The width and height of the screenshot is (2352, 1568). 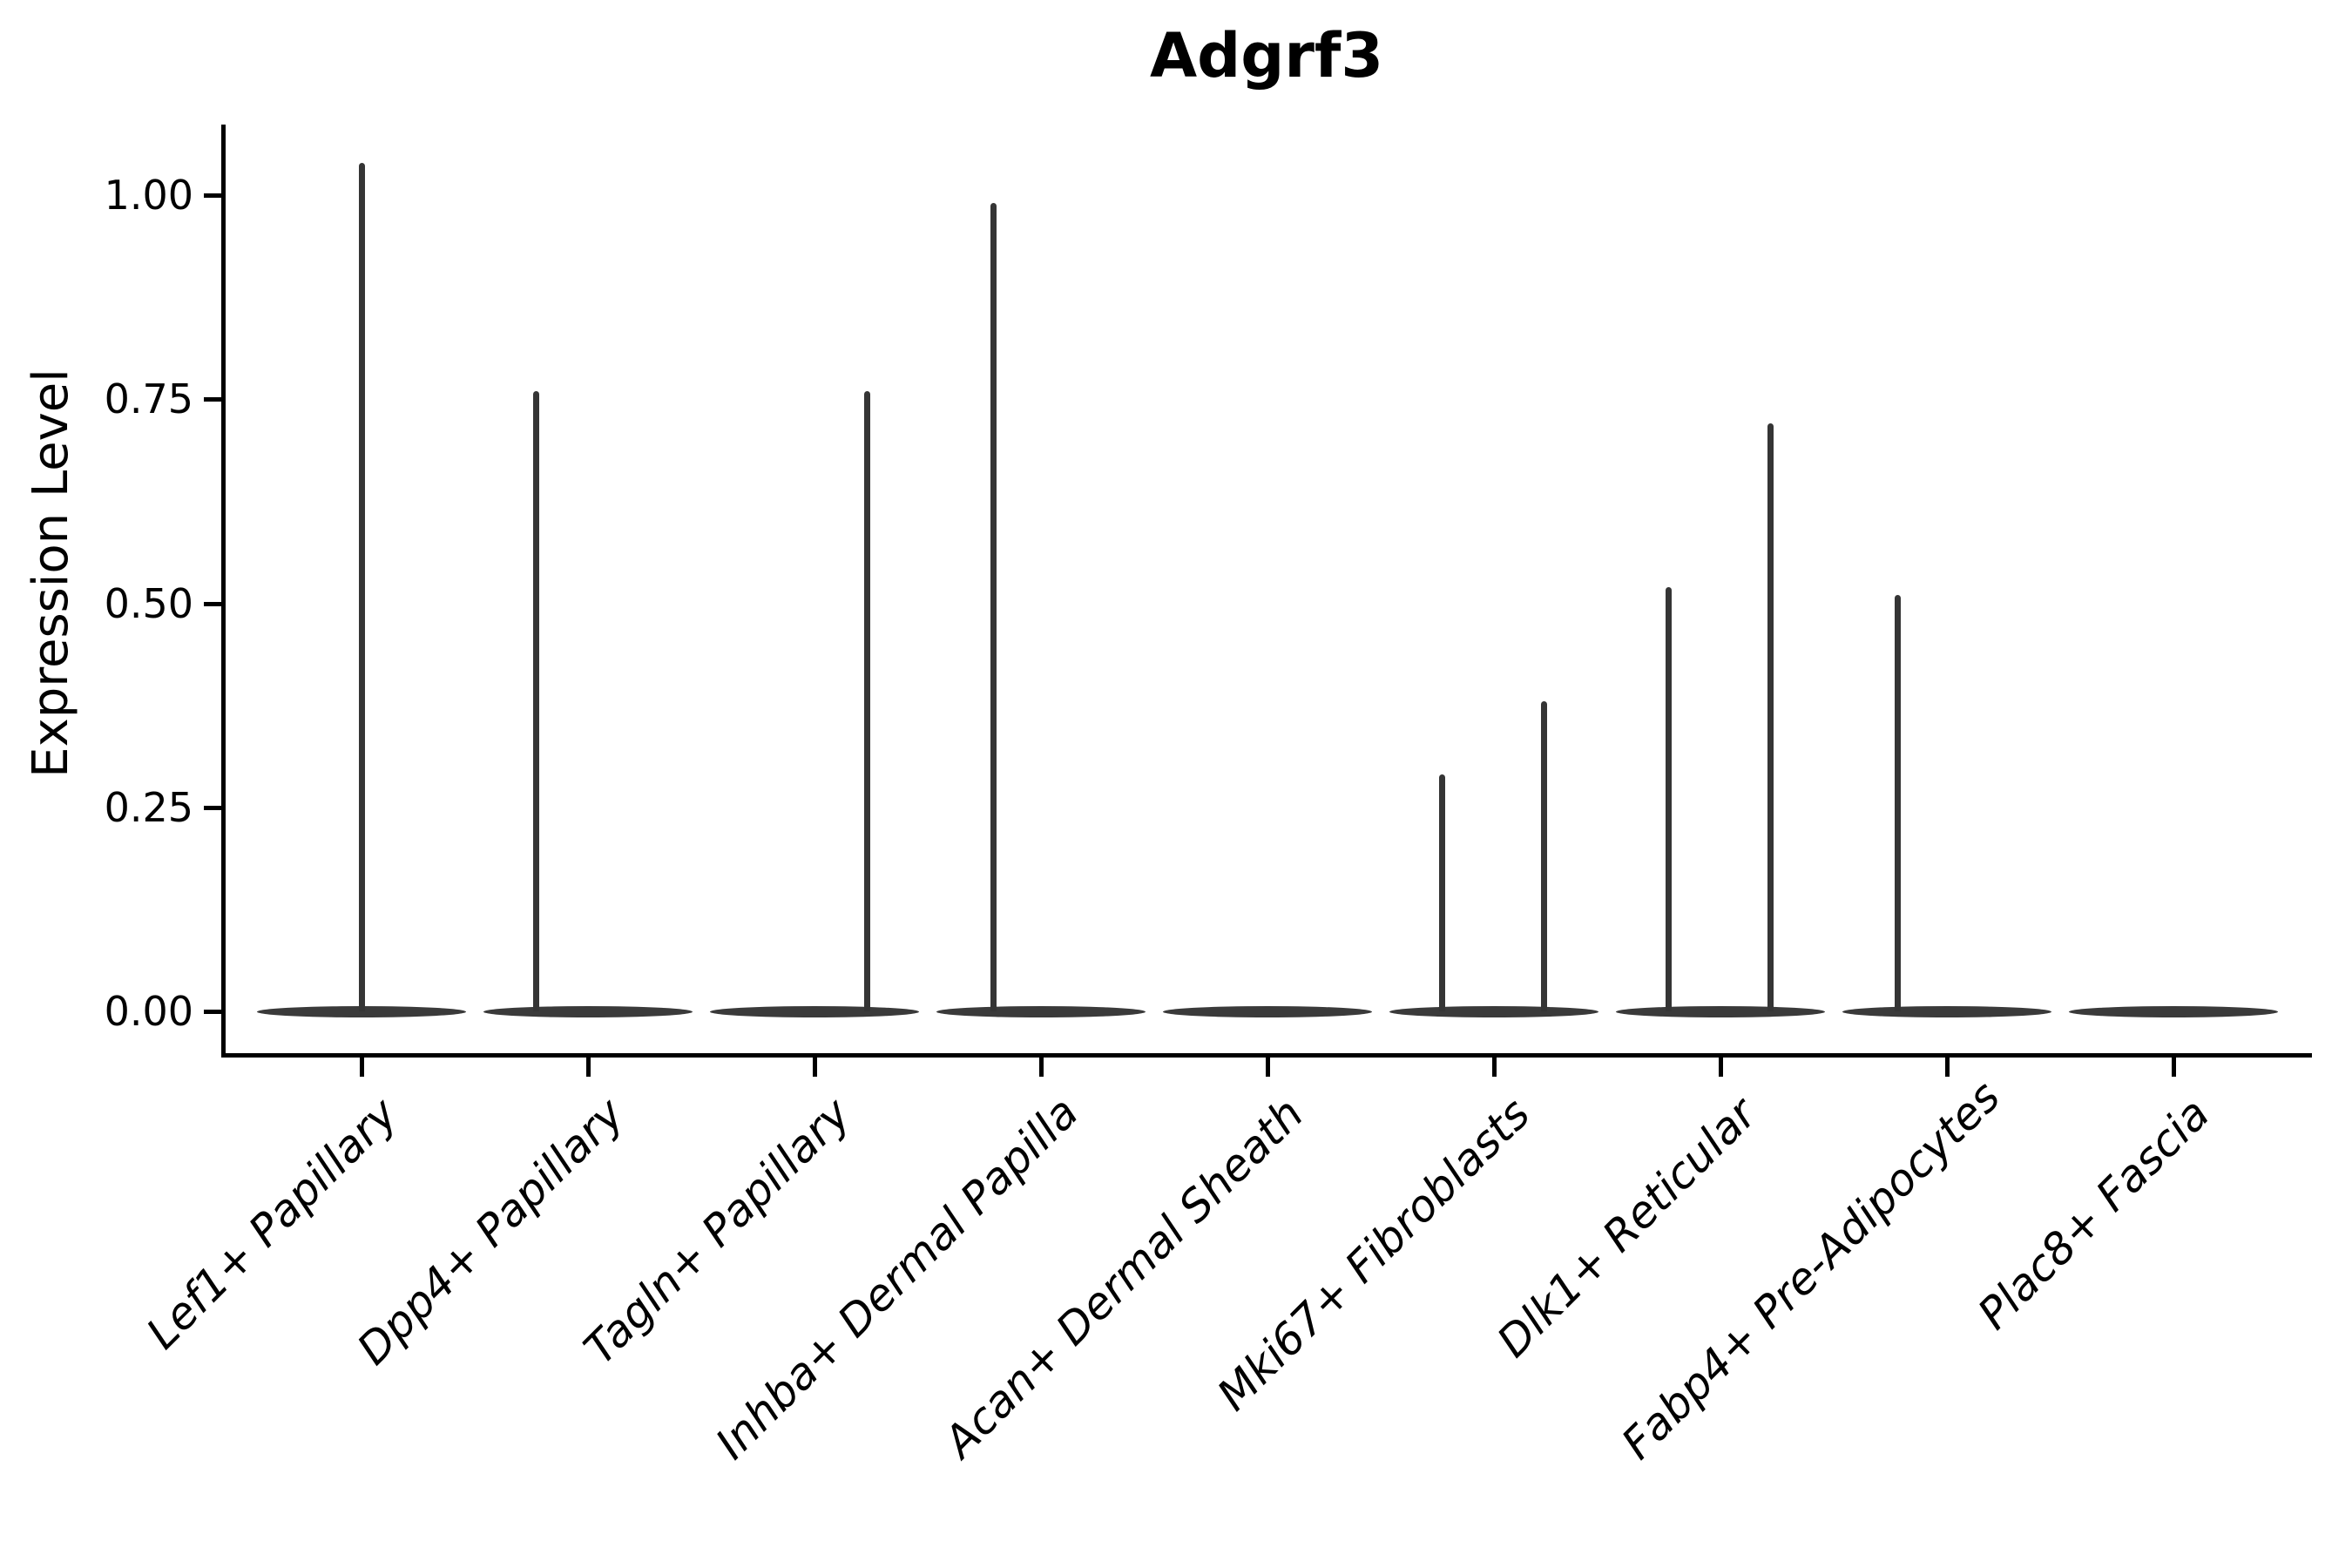 What do you see at coordinates (1266, 1055) in the screenshot?
I see `x-axis-spine` at bounding box center [1266, 1055].